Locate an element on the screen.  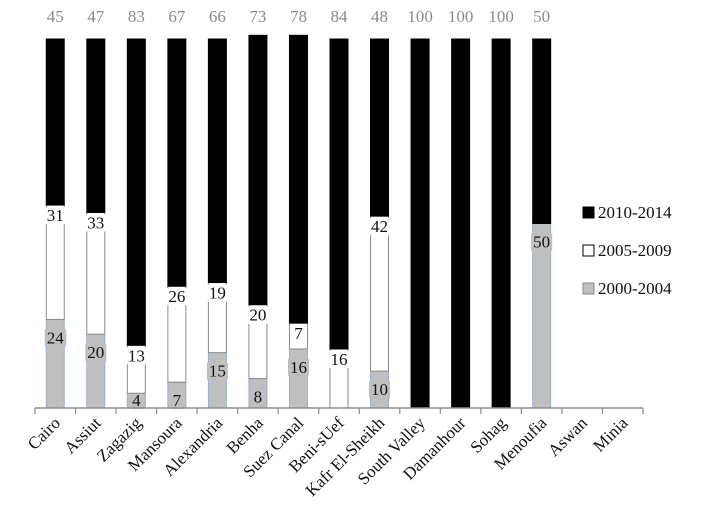
data-label-2010-2014-Alexandria: 66 is located at coordinates (217, 16).